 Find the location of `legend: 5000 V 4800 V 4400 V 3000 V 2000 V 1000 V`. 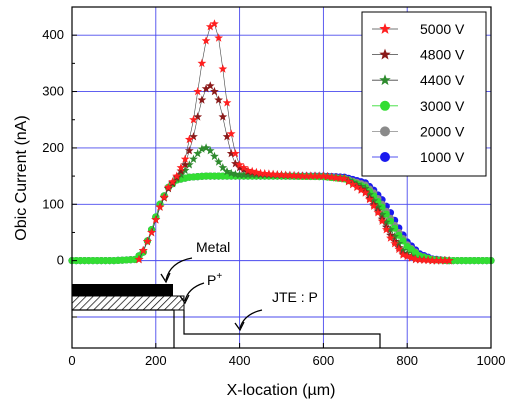

legend: 5000 V 4800 V 4400 V 3000 V 2000 V 1000 V is located at coordinates (424, 94).